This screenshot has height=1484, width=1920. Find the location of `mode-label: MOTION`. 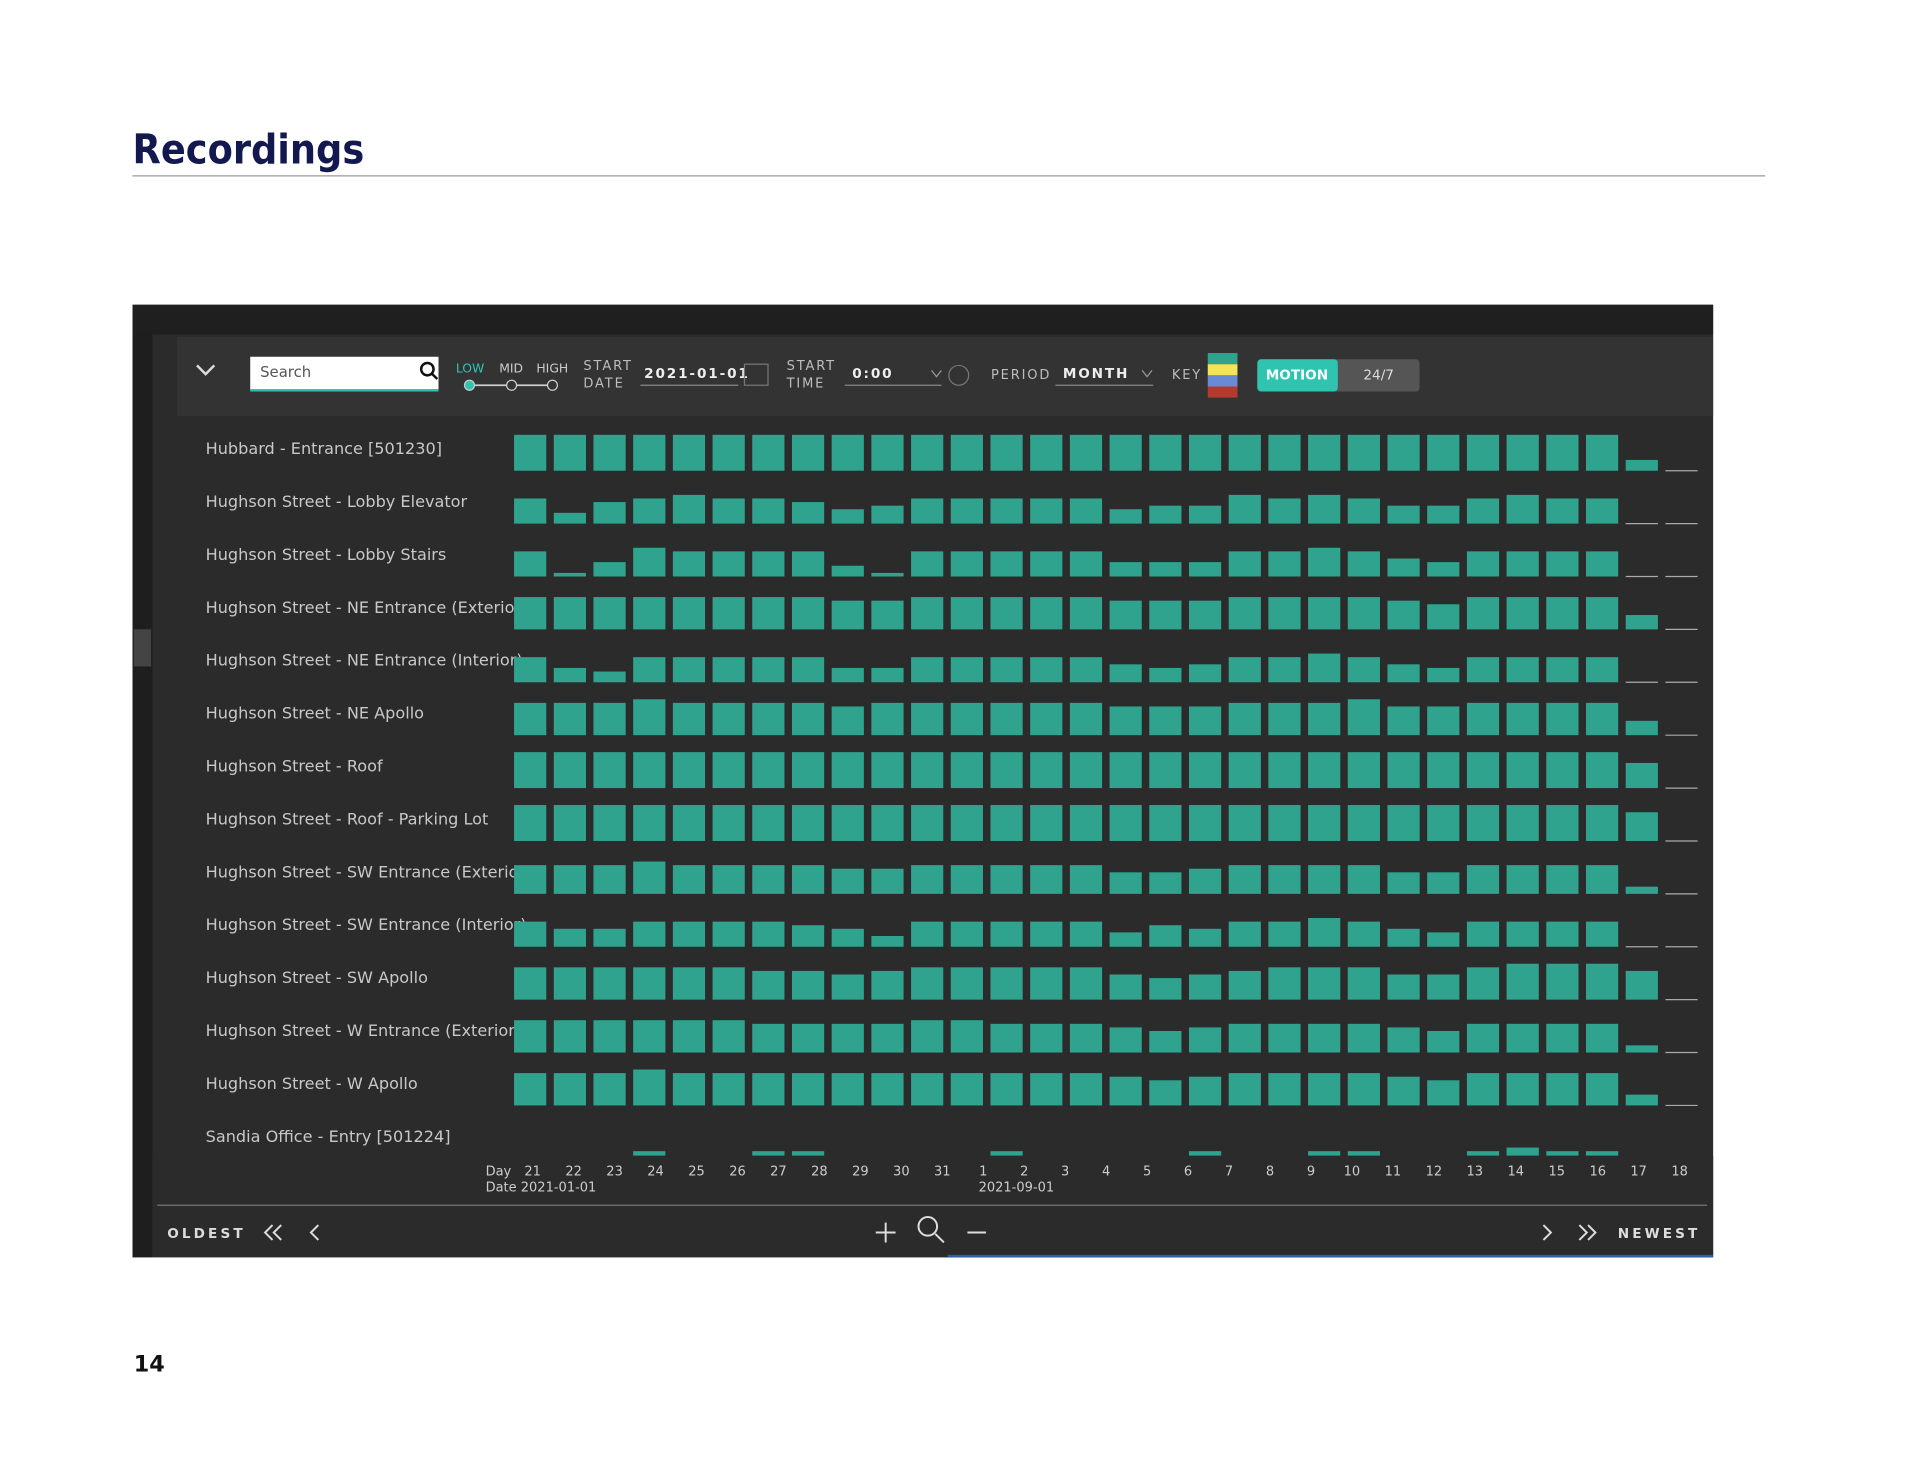

mode-label: MOTION is located at coordinates (1297, 375).